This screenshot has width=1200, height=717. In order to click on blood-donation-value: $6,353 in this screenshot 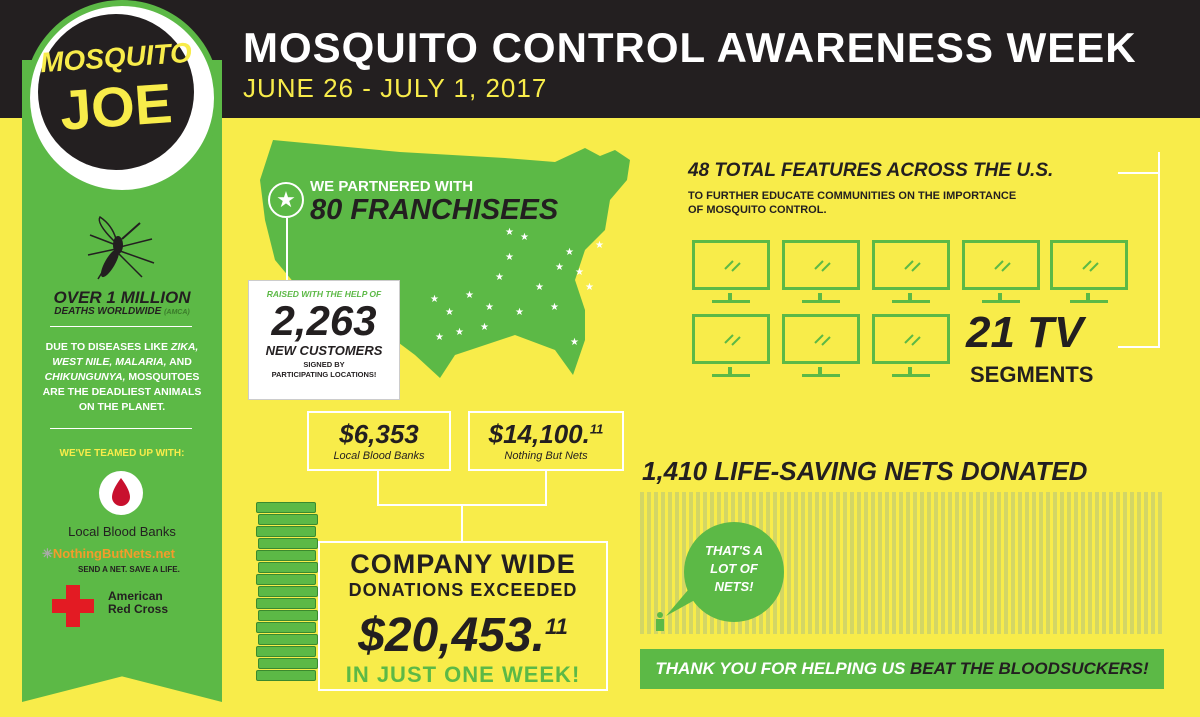, I will do `click(379, 434)`.